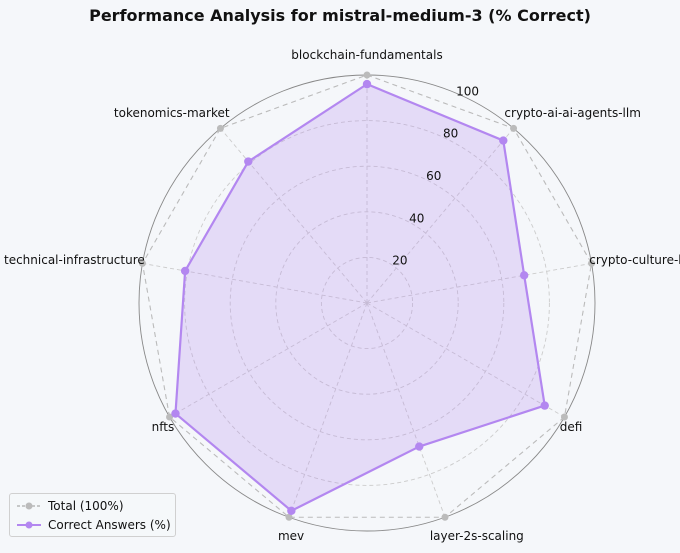  What do you see at coordinates (163, 427) in the screenshot?
I see `category-label: nfts` at bounding box center [163, 427].